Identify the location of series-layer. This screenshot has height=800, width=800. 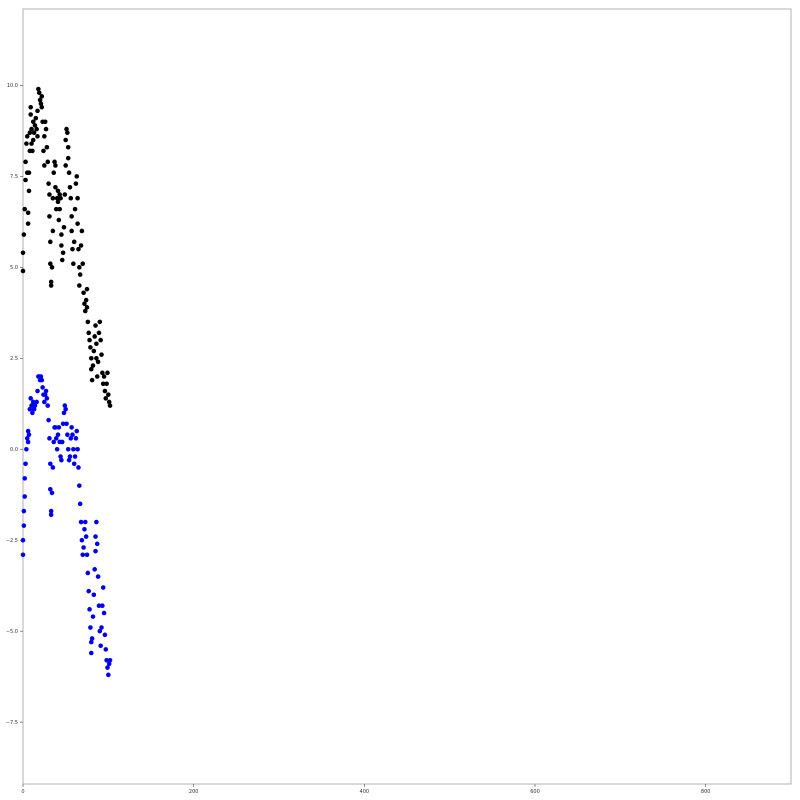
(66, 382).